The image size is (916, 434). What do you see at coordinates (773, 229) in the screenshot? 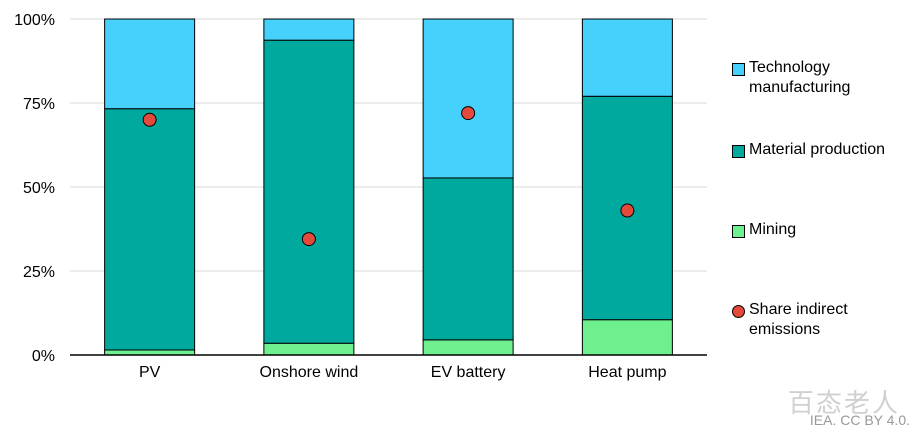
I see `legend-label-mining: Mining` at bounding box center [773, 229].